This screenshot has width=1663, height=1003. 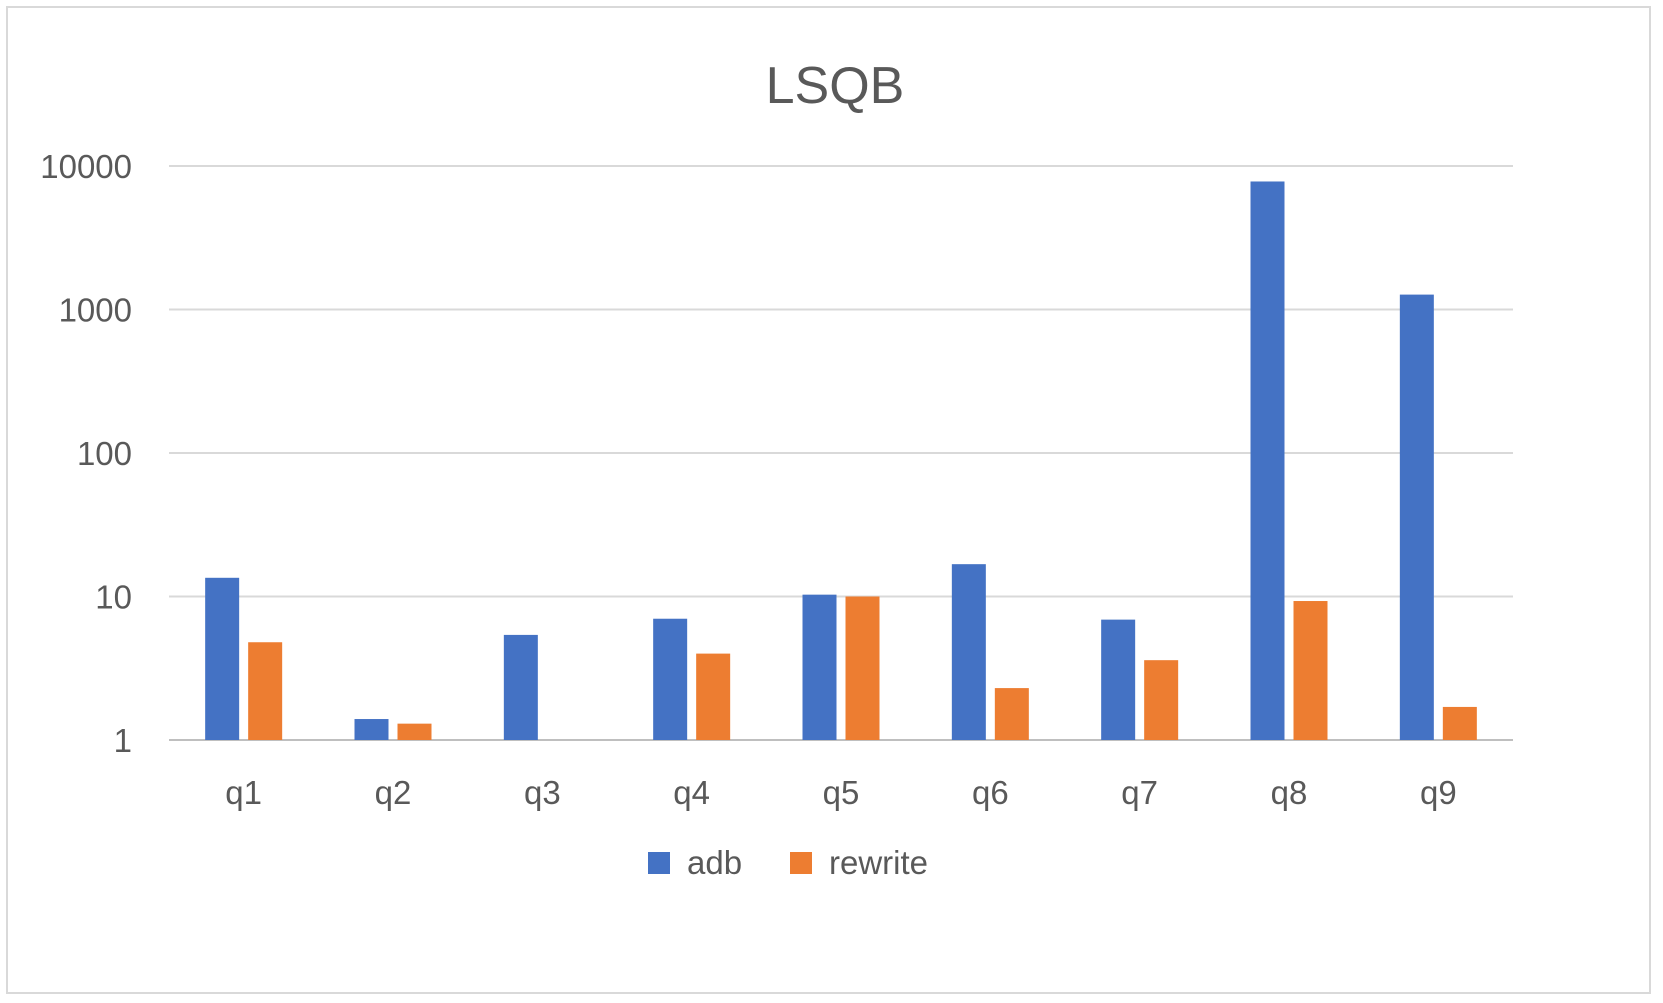 What do you see at coordinates (862, 668) in the screenshot?
I see `bar-rewrite-q5` at bounding box center [862, 668].